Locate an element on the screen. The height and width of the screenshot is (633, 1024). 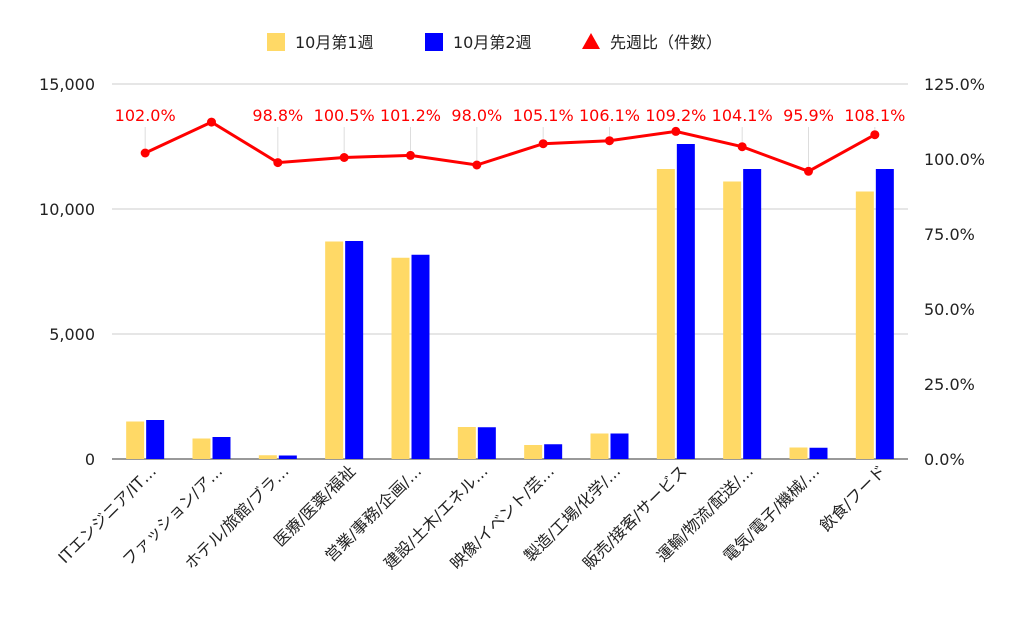
data-label: 104.1% is located at coordinates (742, 115).